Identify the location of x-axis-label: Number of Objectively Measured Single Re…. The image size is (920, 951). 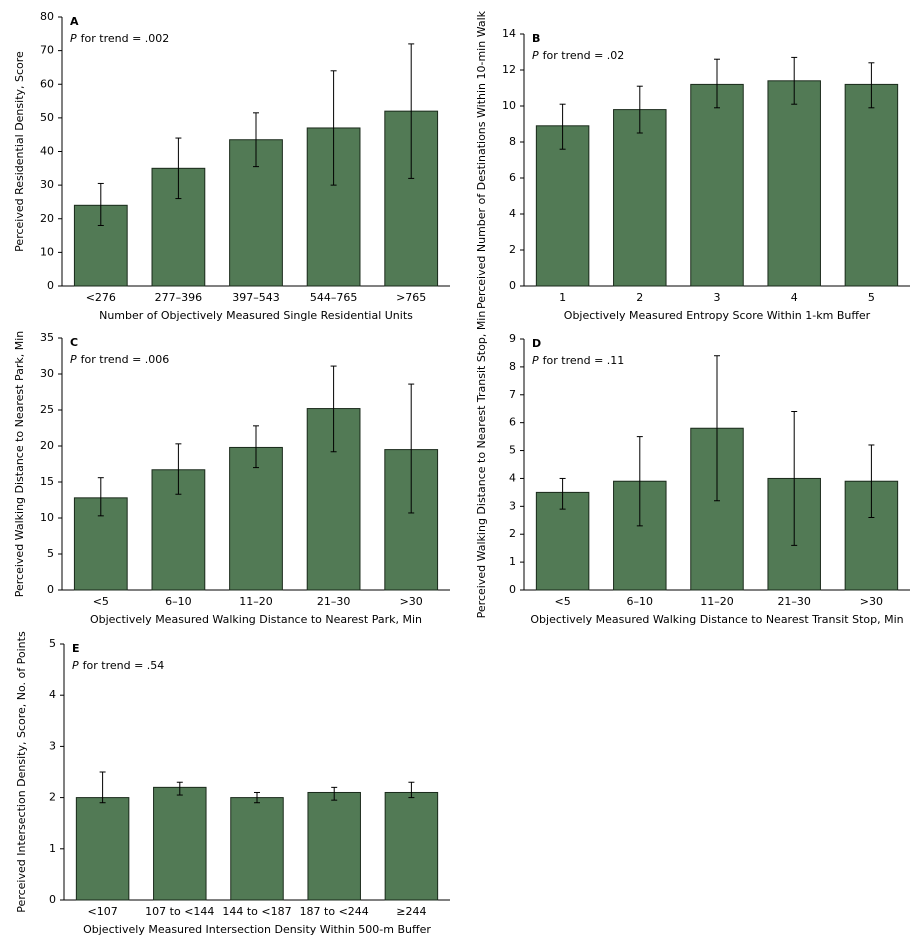
(256, 315).